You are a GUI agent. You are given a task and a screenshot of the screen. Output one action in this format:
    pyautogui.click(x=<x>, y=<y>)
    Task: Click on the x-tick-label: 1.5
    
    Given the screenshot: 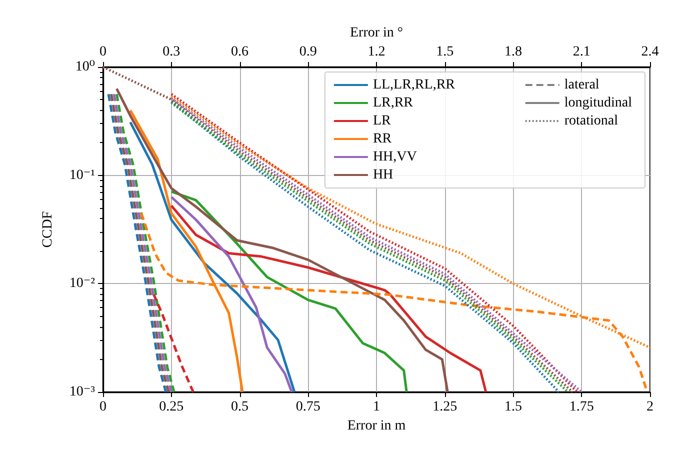 What is the action you would take?
    pyautogui.click(x=513, y=407)
    